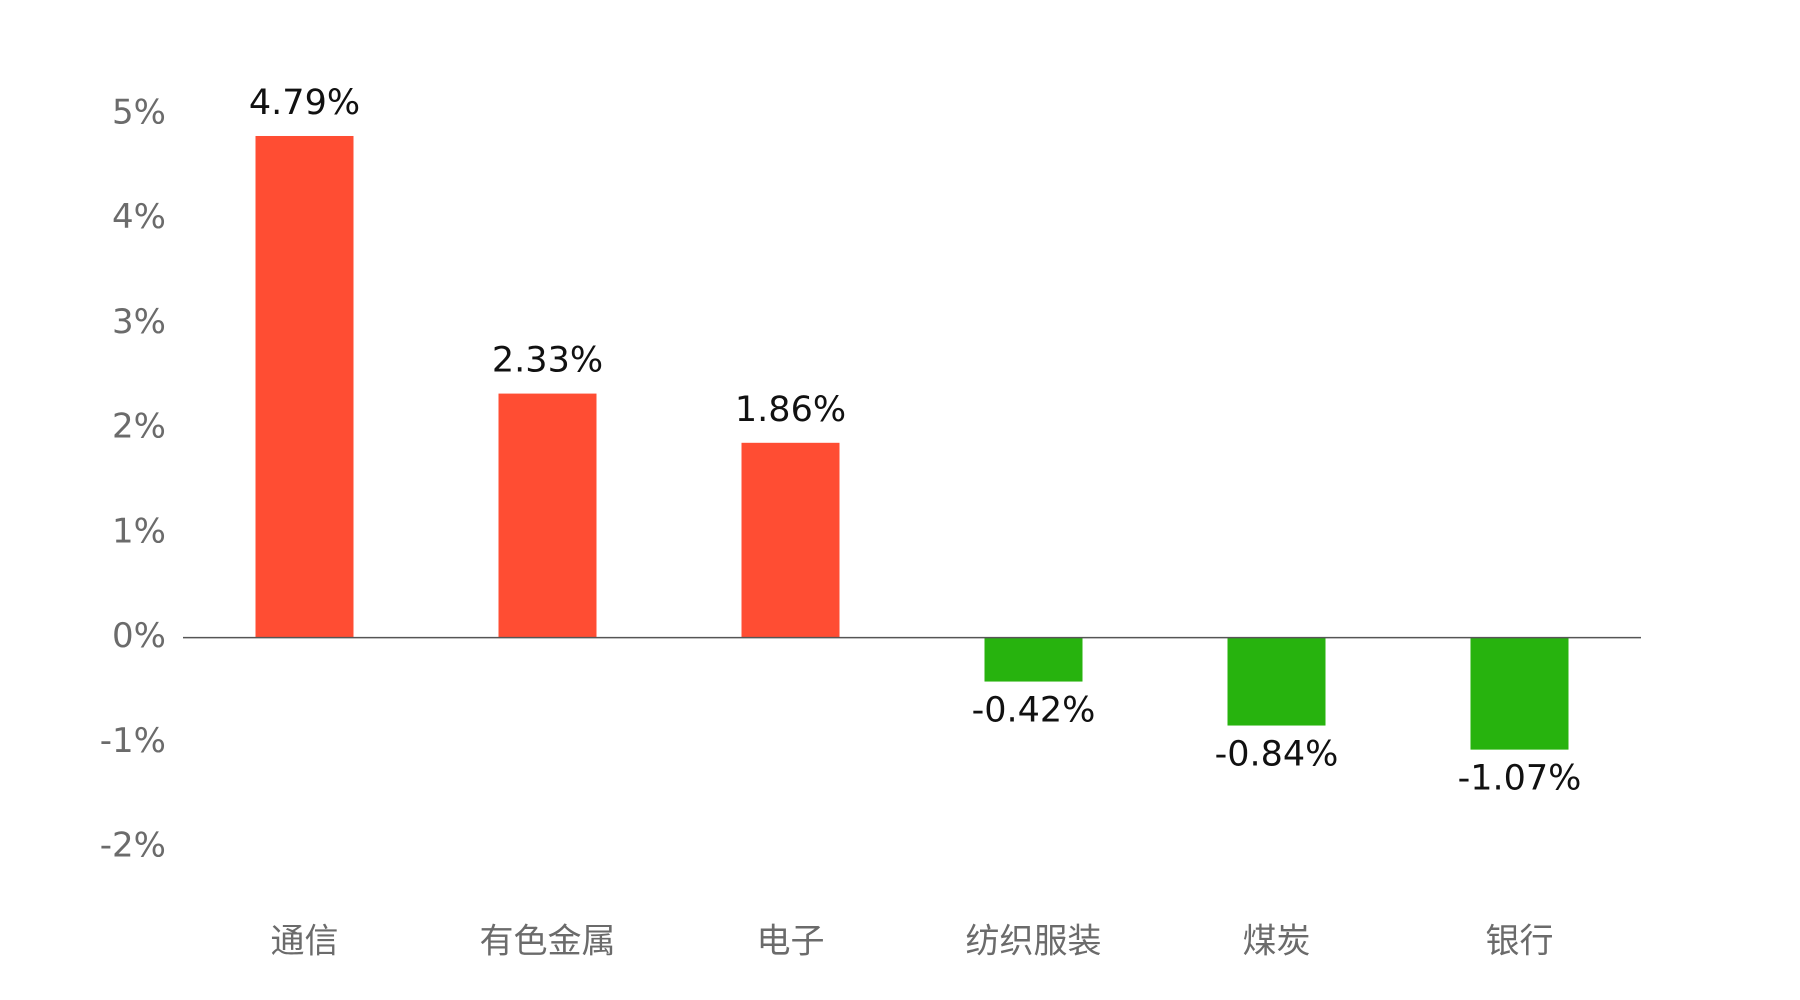 This screenshot has width=1800, height=1000. I want to click on x-tick-label: 有色金属, so click(548, 942).